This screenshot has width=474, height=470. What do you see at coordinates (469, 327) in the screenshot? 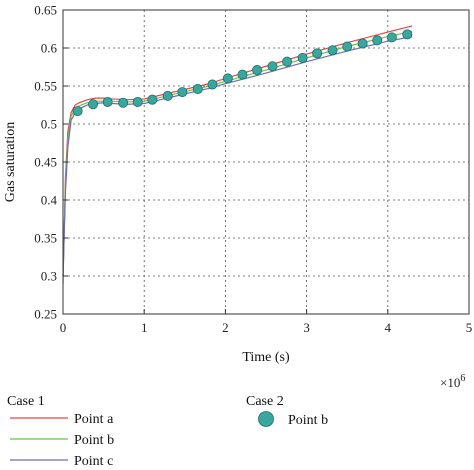
I see `x-tick-label: 5` at bounding box center [469, 327].